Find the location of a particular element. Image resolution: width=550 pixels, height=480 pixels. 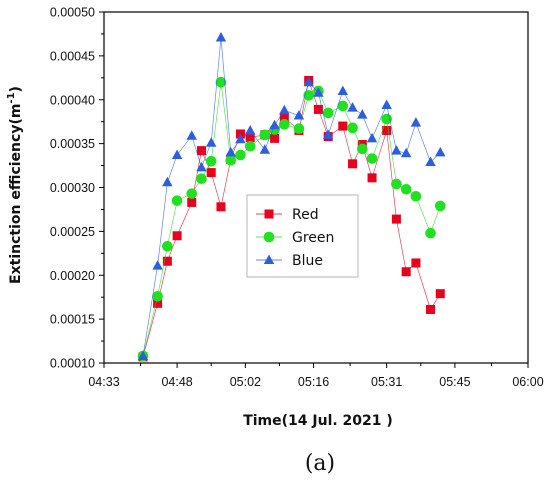

x-tick-label: 04:48 is located at coordinates (176, 382).